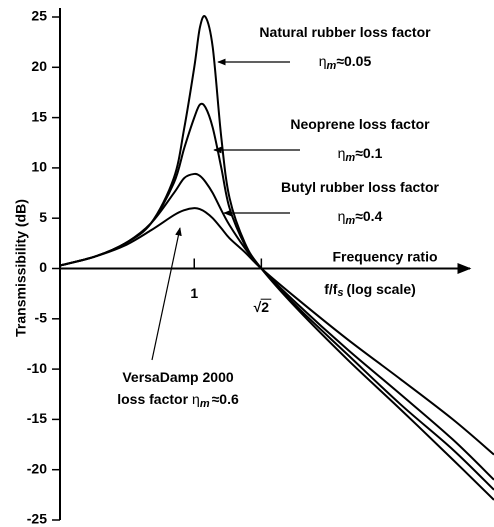 This screenshot has height=527, width=494. What do you see at coordinates (166, 294) in the screenshot?
I see `annotation-arrow` at bounding box center [166, 294].